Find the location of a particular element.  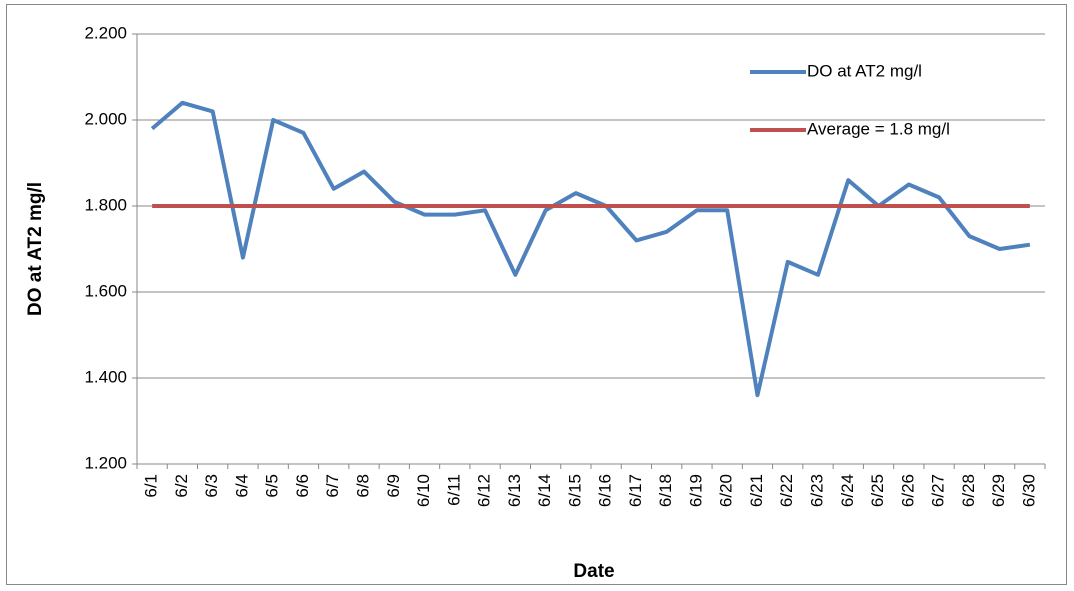

x-tick-label: 6/1 is located at coordinates (151, 486).